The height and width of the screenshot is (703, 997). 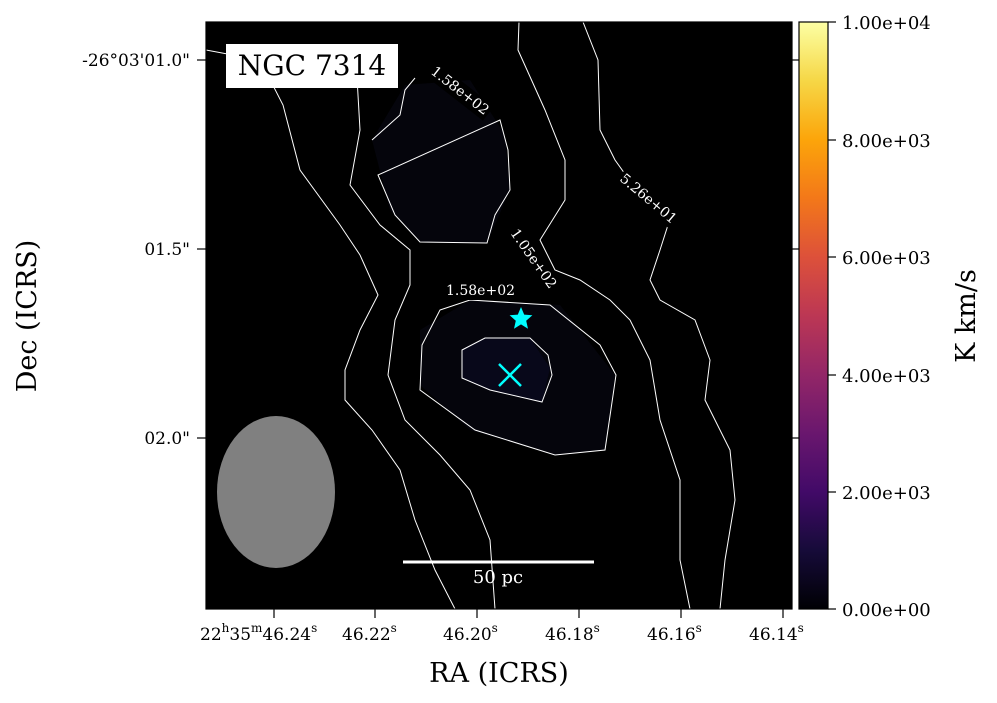 I want to click on colorbar-tick-1: 2.00e+03, so click(x=886, y=493).